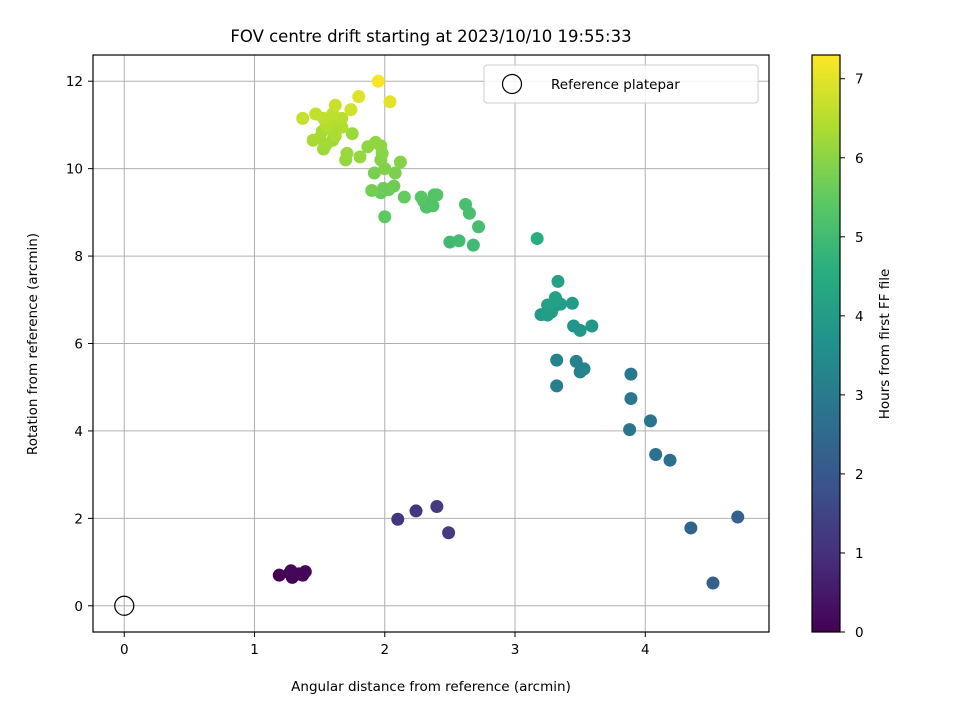  I want to click on legend: Reference platepar, so click(621, 84).